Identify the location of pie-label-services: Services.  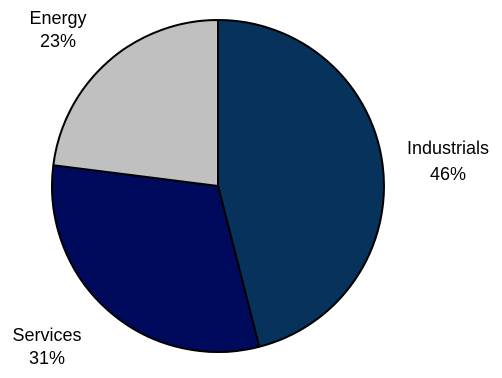
(46, 335).